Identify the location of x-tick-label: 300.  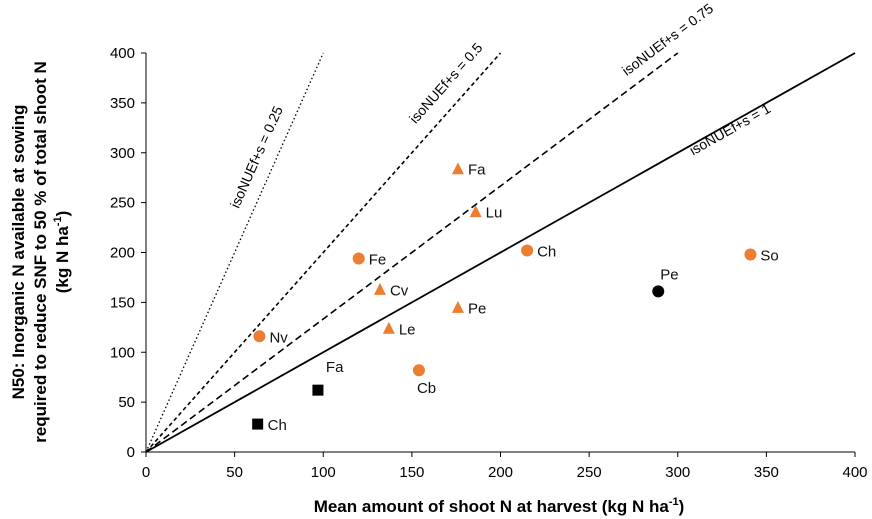
(677, 472).